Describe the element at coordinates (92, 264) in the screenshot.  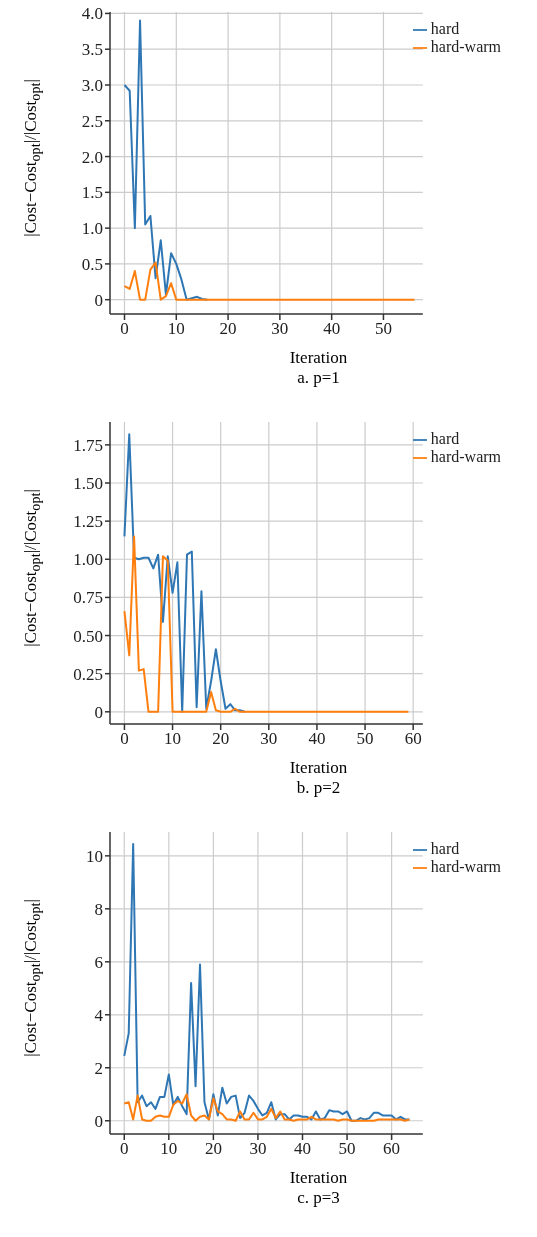
I see `y-tick-label: 0.5` at that location.